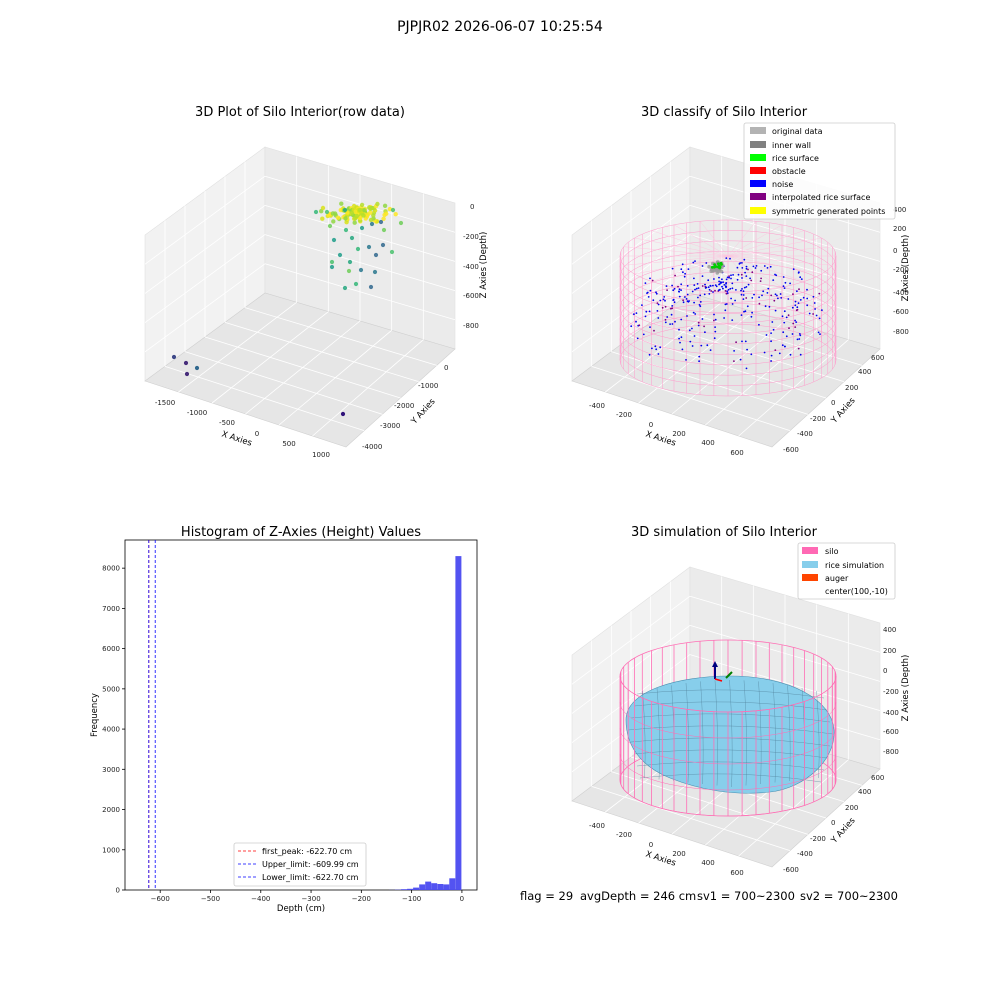 The height and width of the screenshot is (1000, 1000). I want to click on raw-y-tick: -4000, so click(372, 447).